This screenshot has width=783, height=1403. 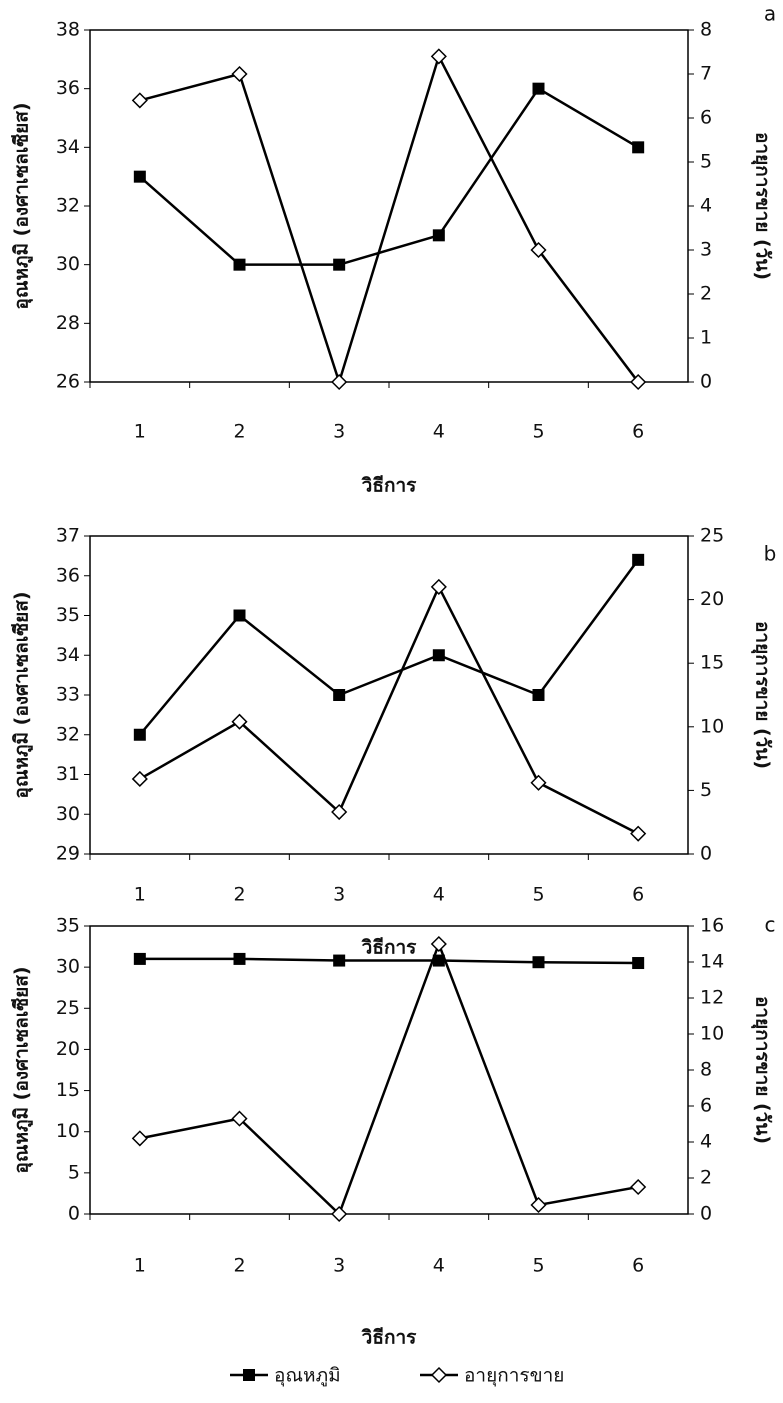 I want to click on y2-tick-label: 15, so click(x=712, y=663).